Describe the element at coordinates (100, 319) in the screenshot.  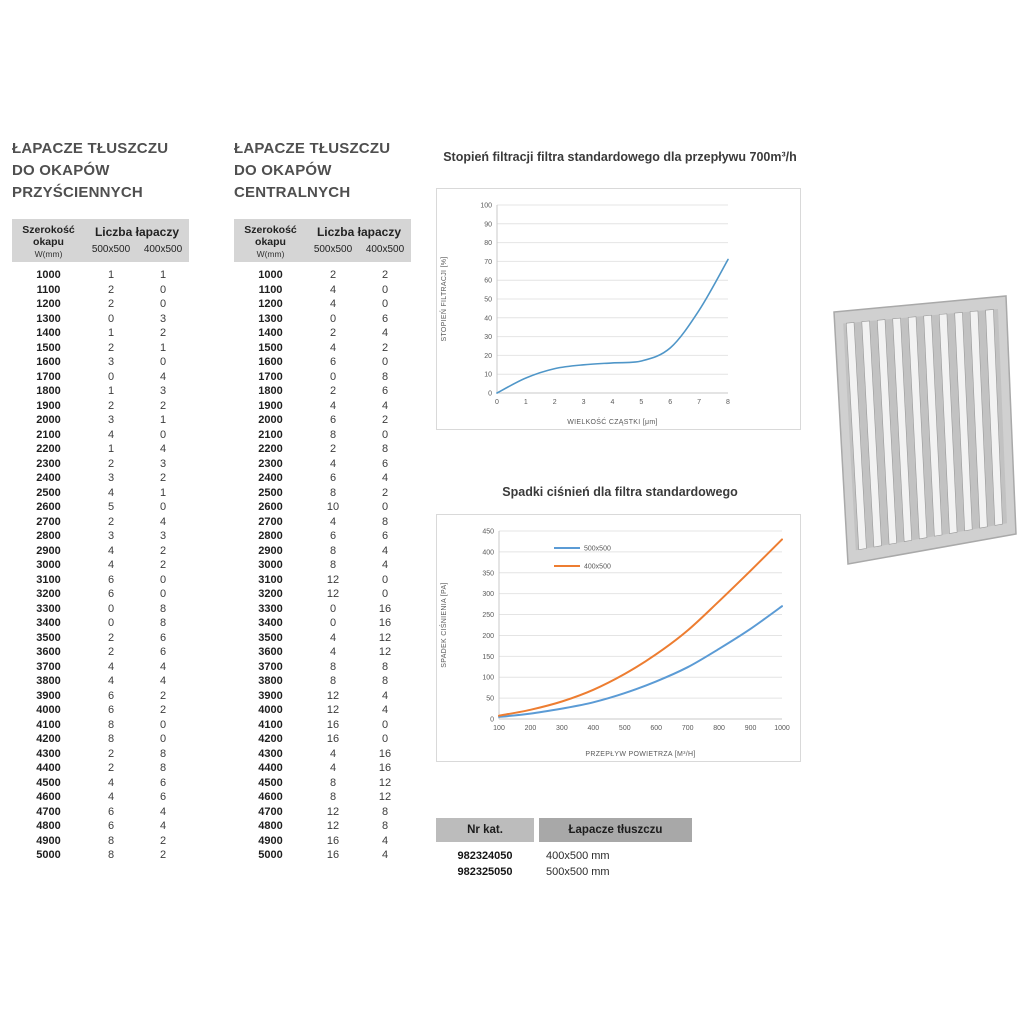
I see `wall-table-row: 1300 0 3` at that location.